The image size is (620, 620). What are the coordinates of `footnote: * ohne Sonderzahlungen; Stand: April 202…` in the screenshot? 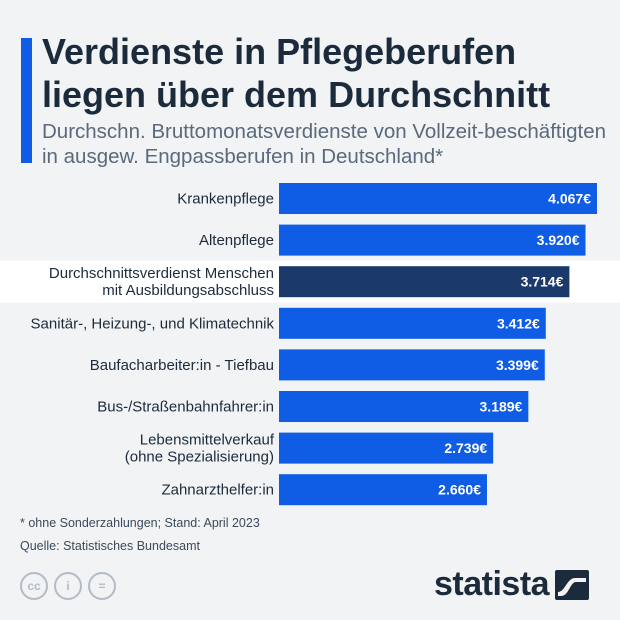 It's located at (140, 523).